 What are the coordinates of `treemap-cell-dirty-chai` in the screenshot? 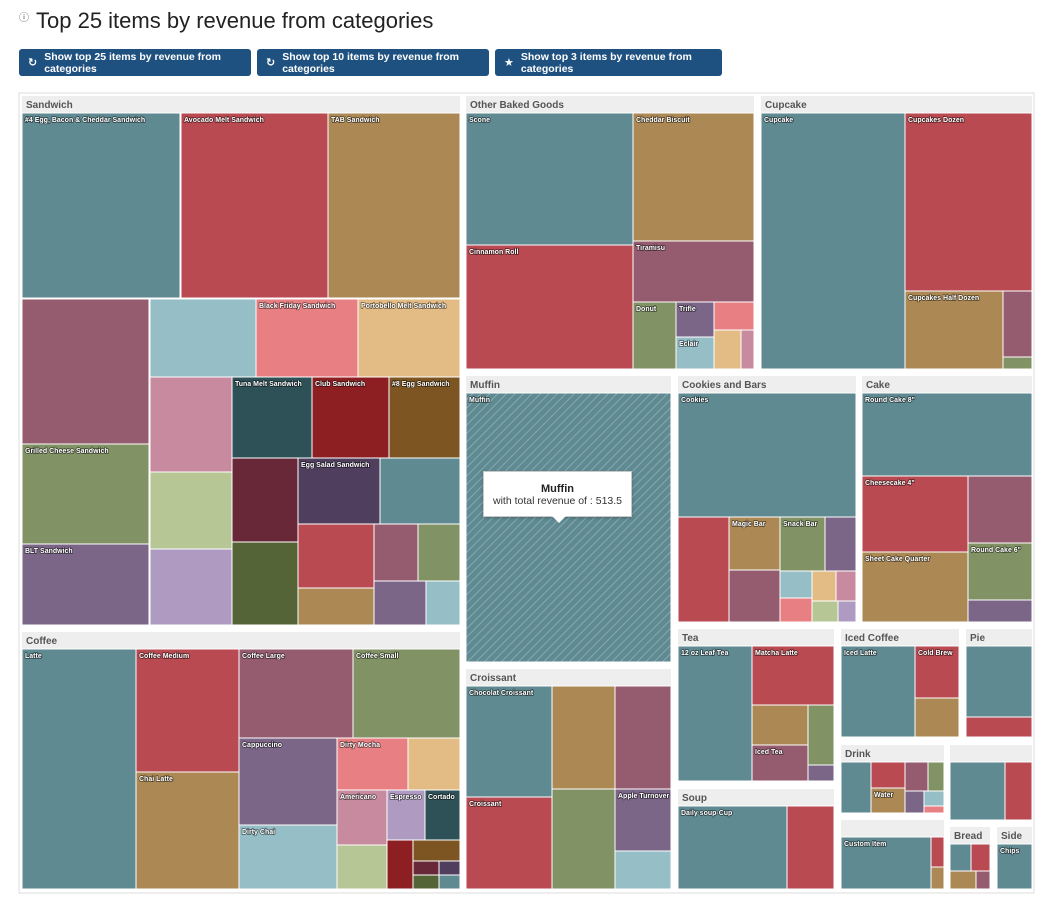 It's located at (288, 857).